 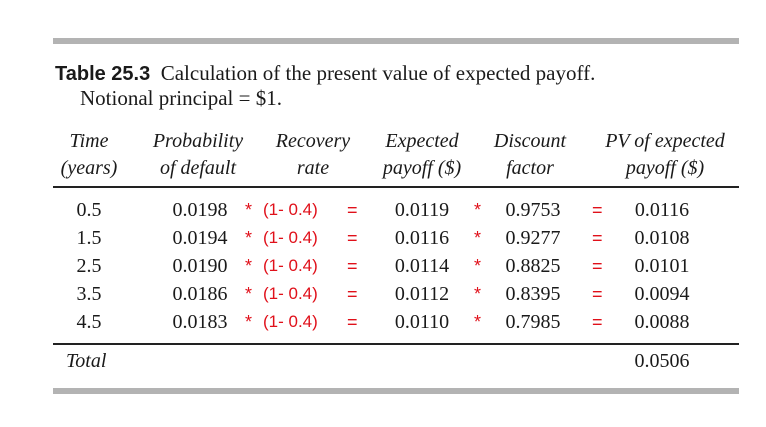 What do you see at coordinates (662, 210) in the screenshot?
I see `pv-cell: 0.0116` at bounding box center [662, 210].